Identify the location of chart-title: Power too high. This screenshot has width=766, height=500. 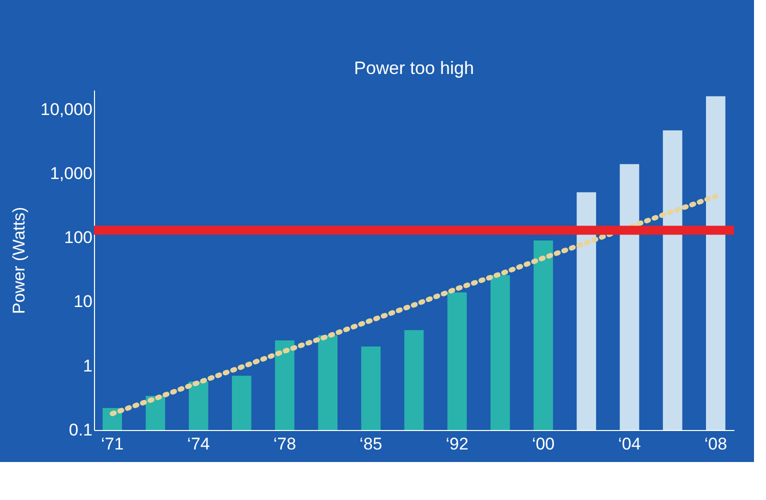
(414, 68).